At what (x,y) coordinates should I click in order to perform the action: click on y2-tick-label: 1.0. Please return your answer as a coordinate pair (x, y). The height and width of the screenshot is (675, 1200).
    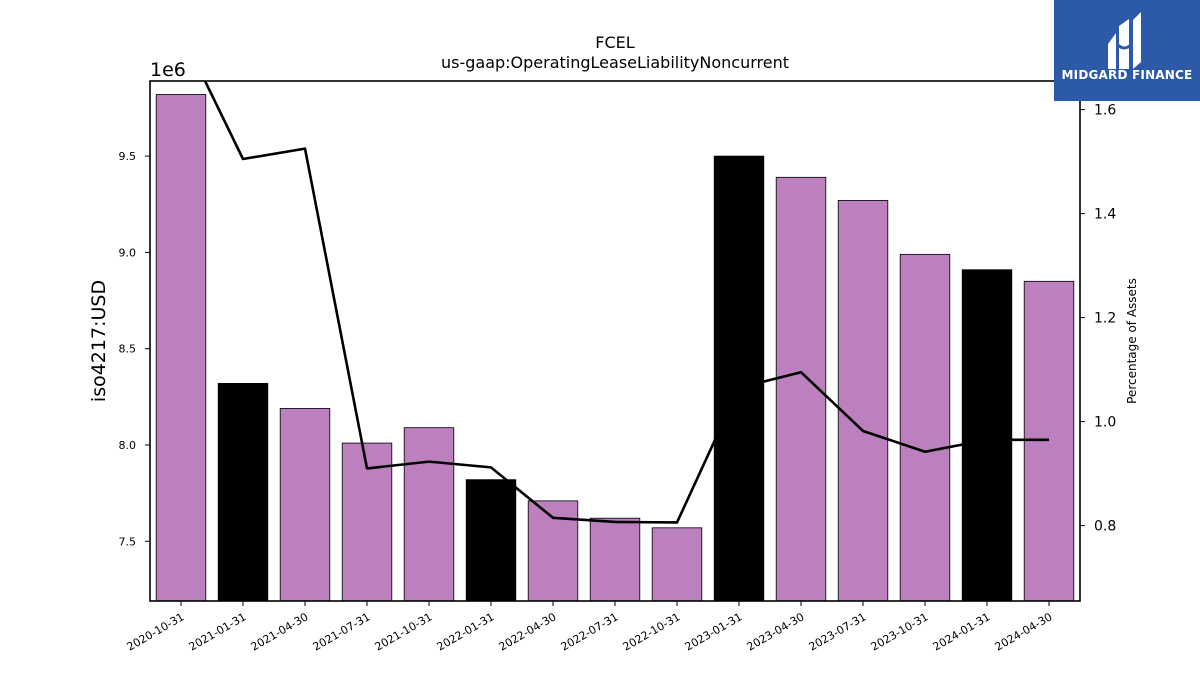
    Looking at the image, I should click on (1105, 423).